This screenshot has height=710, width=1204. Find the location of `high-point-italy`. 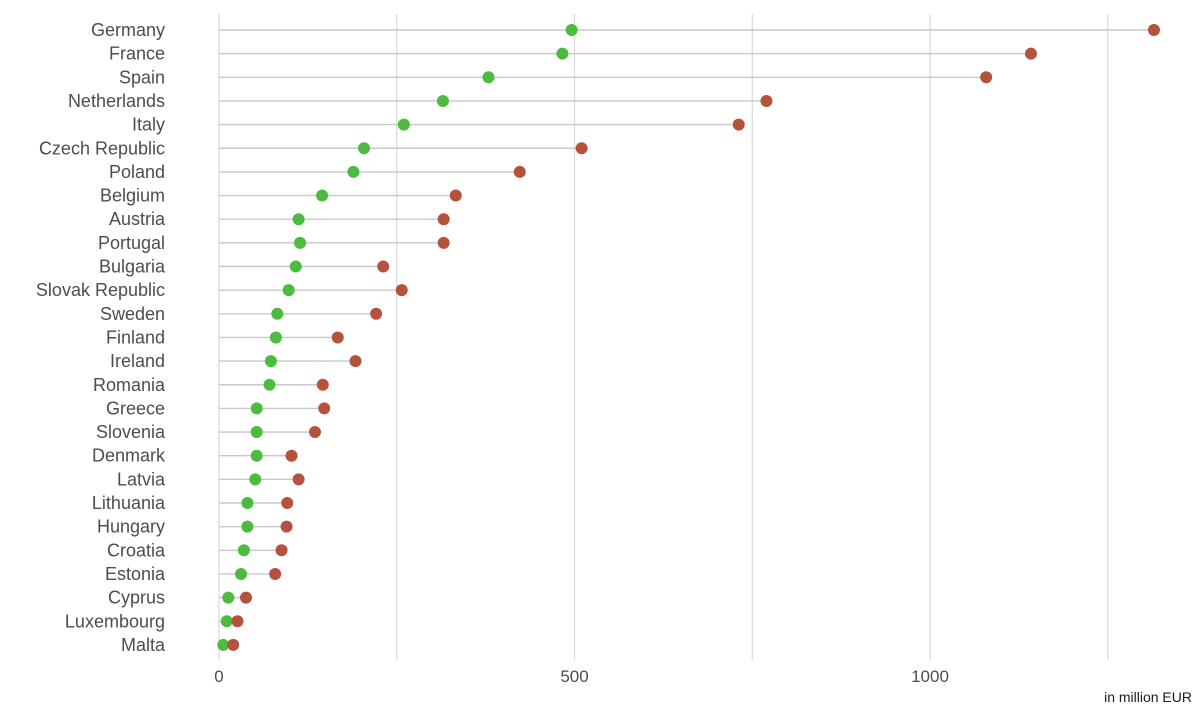

high-point-italy is located at coordinates (738, 124).